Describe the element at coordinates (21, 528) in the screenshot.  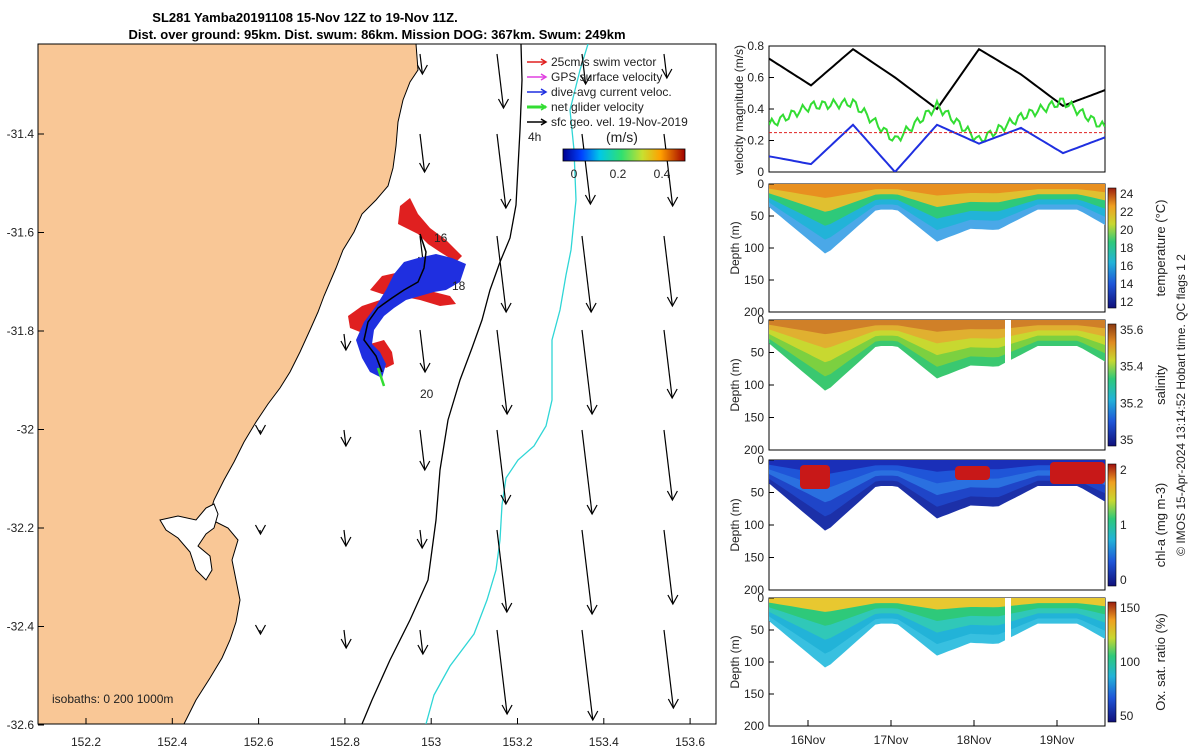
I see `lat-tick-label: -32.2` at that location.